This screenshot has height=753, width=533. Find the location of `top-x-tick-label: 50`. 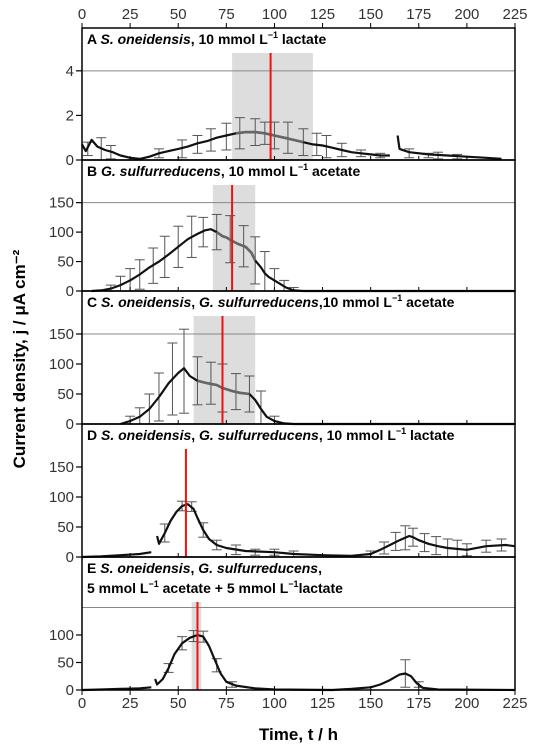

top-x-tick-label: 50 is located at coordinates (178, 14).